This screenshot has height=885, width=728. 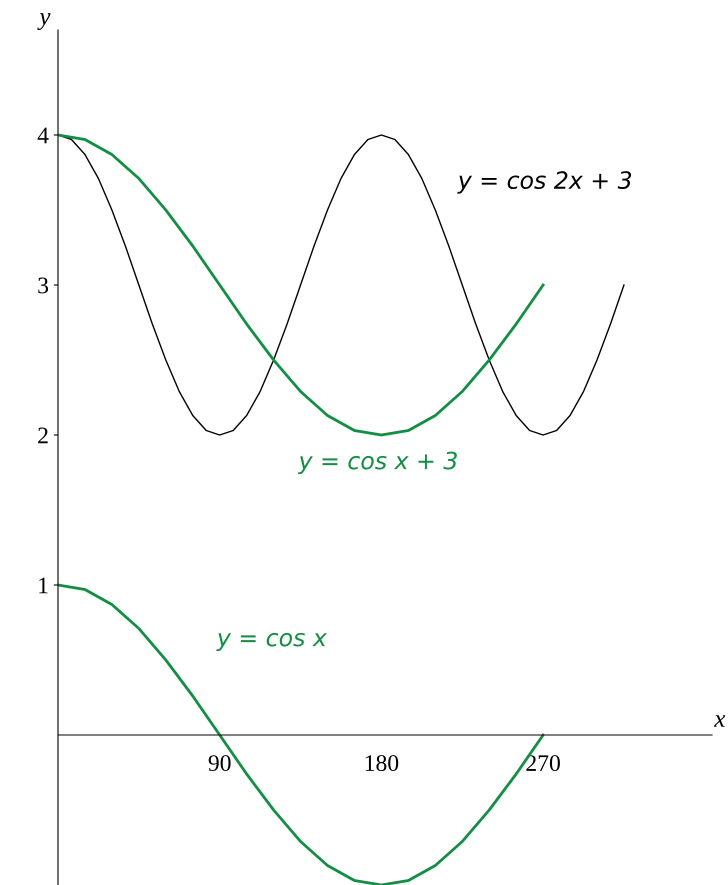 What do you see at coordinates (382, 763) in the screenshot?
I see `x-tick-label: 180` at bounding box center [382, 763].